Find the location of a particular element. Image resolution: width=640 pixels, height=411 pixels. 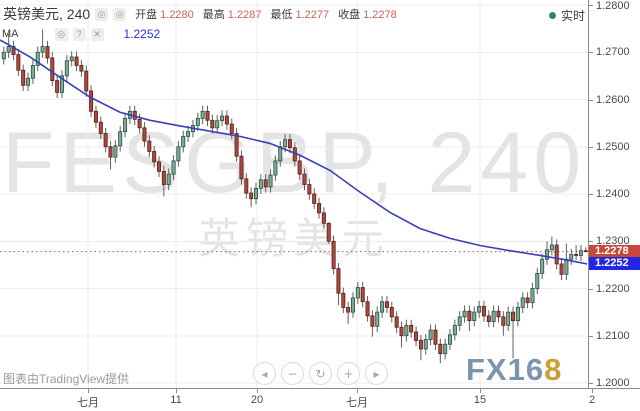

low-field: 最低 1.2277 is located at coordinates (299, 14).